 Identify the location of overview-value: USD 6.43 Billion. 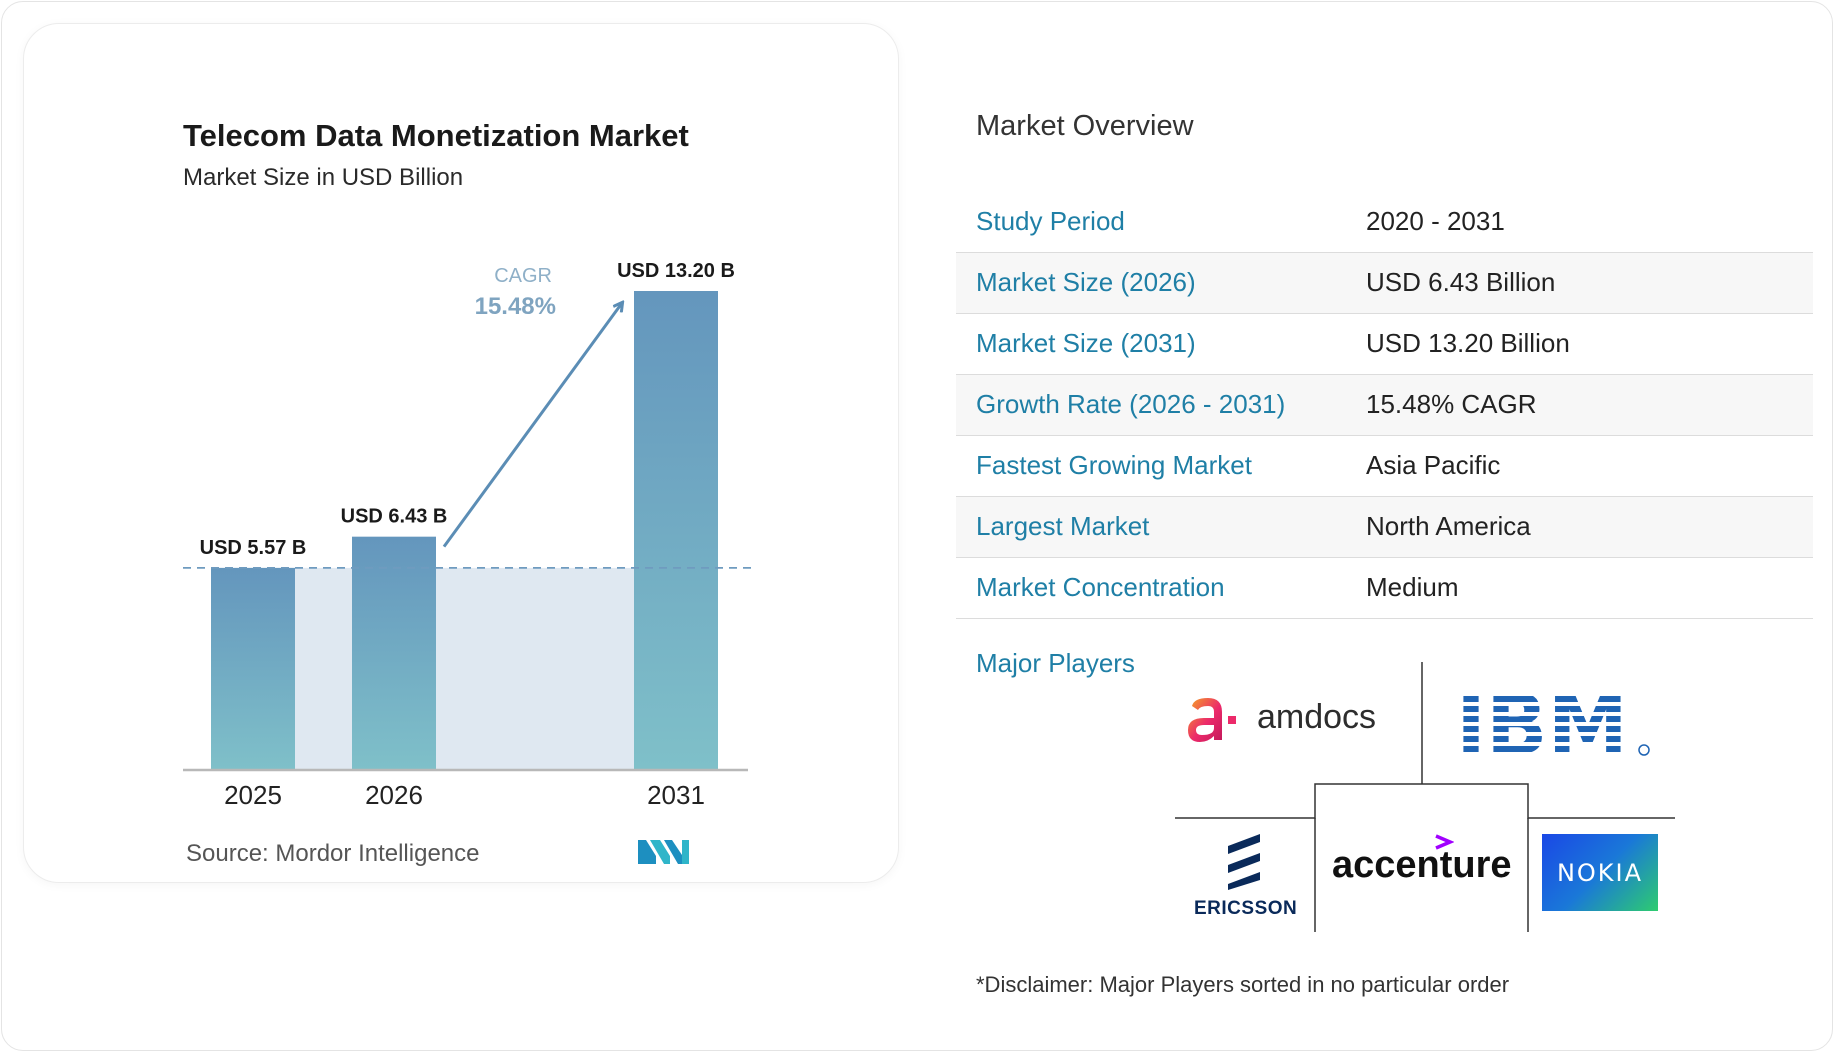
(1461, 282).